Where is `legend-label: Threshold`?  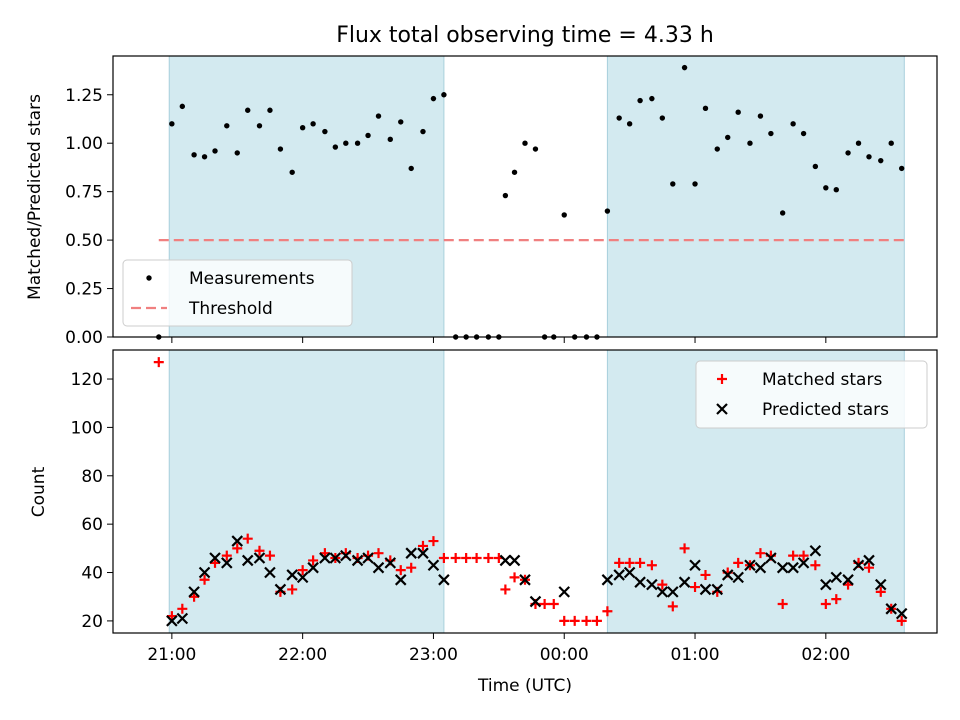
legend-label: Threshold is located at coordinates (230, 309).